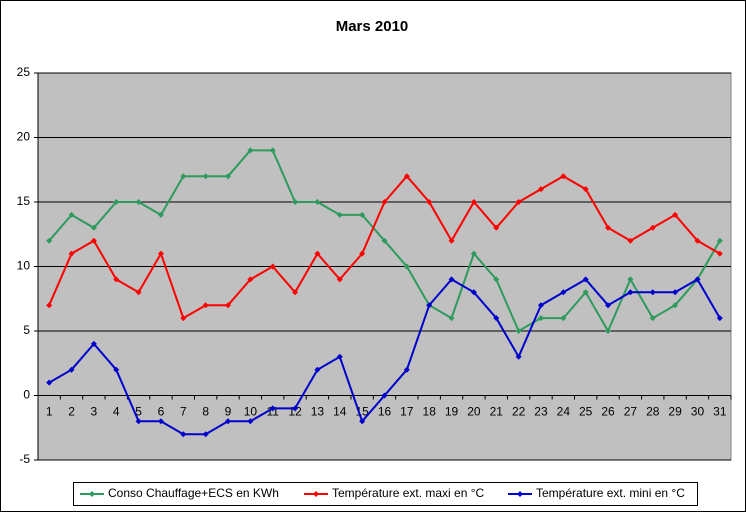  What do you see at coordinates (116, 412) in the screenshot?
I see `x-tick-label: 4` at bounding box center [116, 412].